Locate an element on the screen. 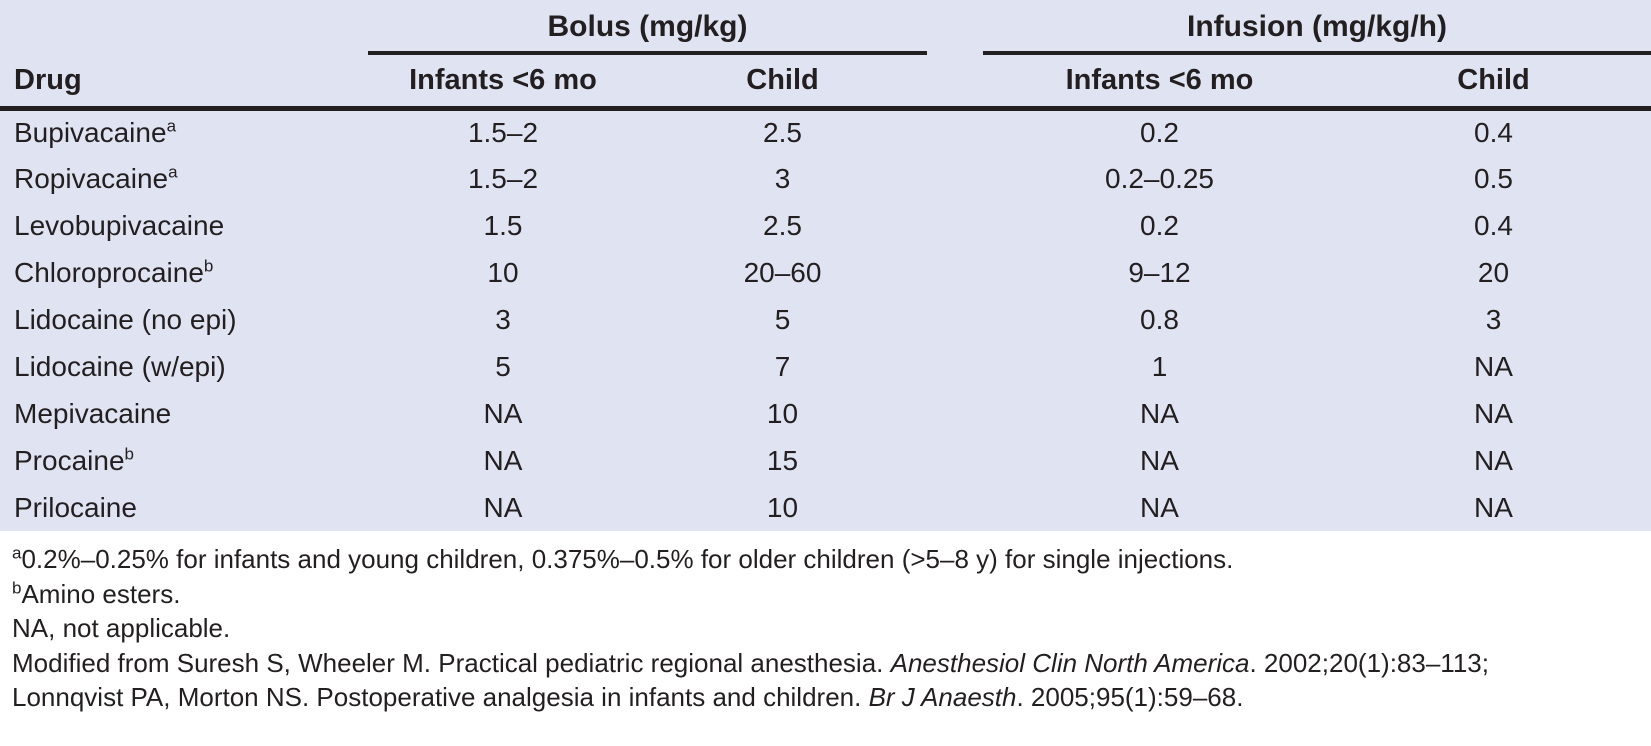 The image size is (1651, 746). bolus-child-column-header: Child is located at coordinates (782, 82).